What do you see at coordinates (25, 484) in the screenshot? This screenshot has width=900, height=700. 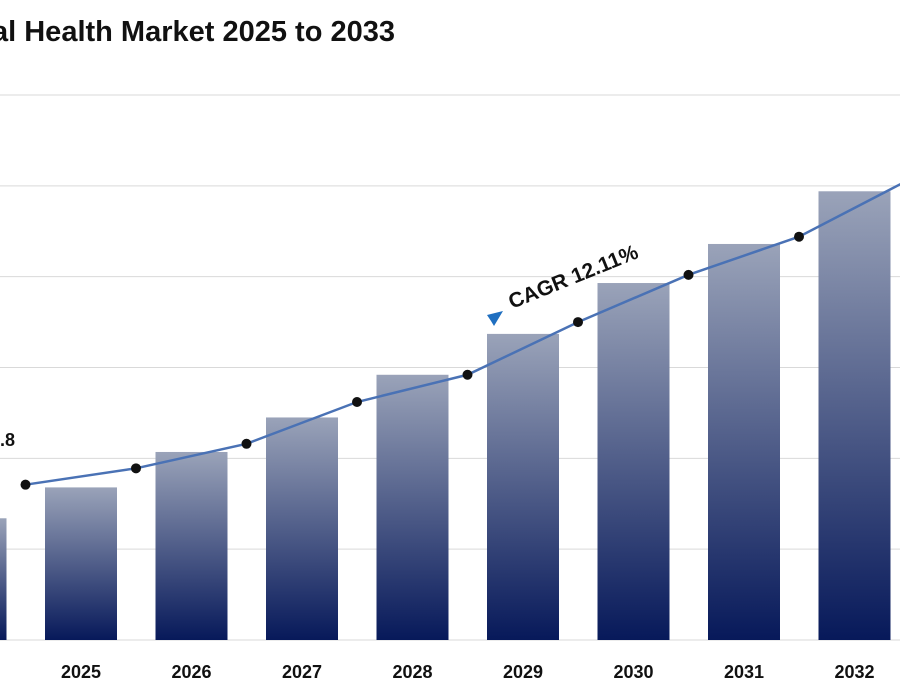 I see `trend-marker-2024` at bounding box center [25, 484].